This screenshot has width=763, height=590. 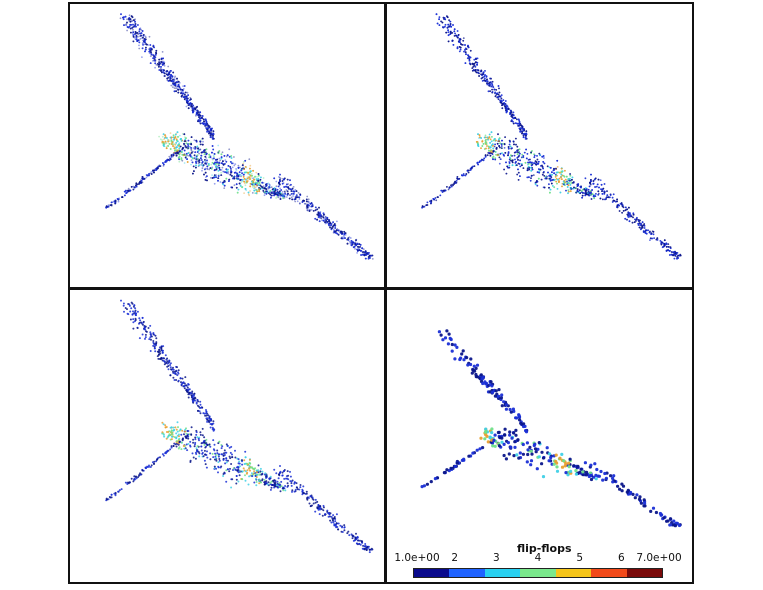 I want to click on colorbar-tick-label: 1.0e+00, so click(x=417, y=558).